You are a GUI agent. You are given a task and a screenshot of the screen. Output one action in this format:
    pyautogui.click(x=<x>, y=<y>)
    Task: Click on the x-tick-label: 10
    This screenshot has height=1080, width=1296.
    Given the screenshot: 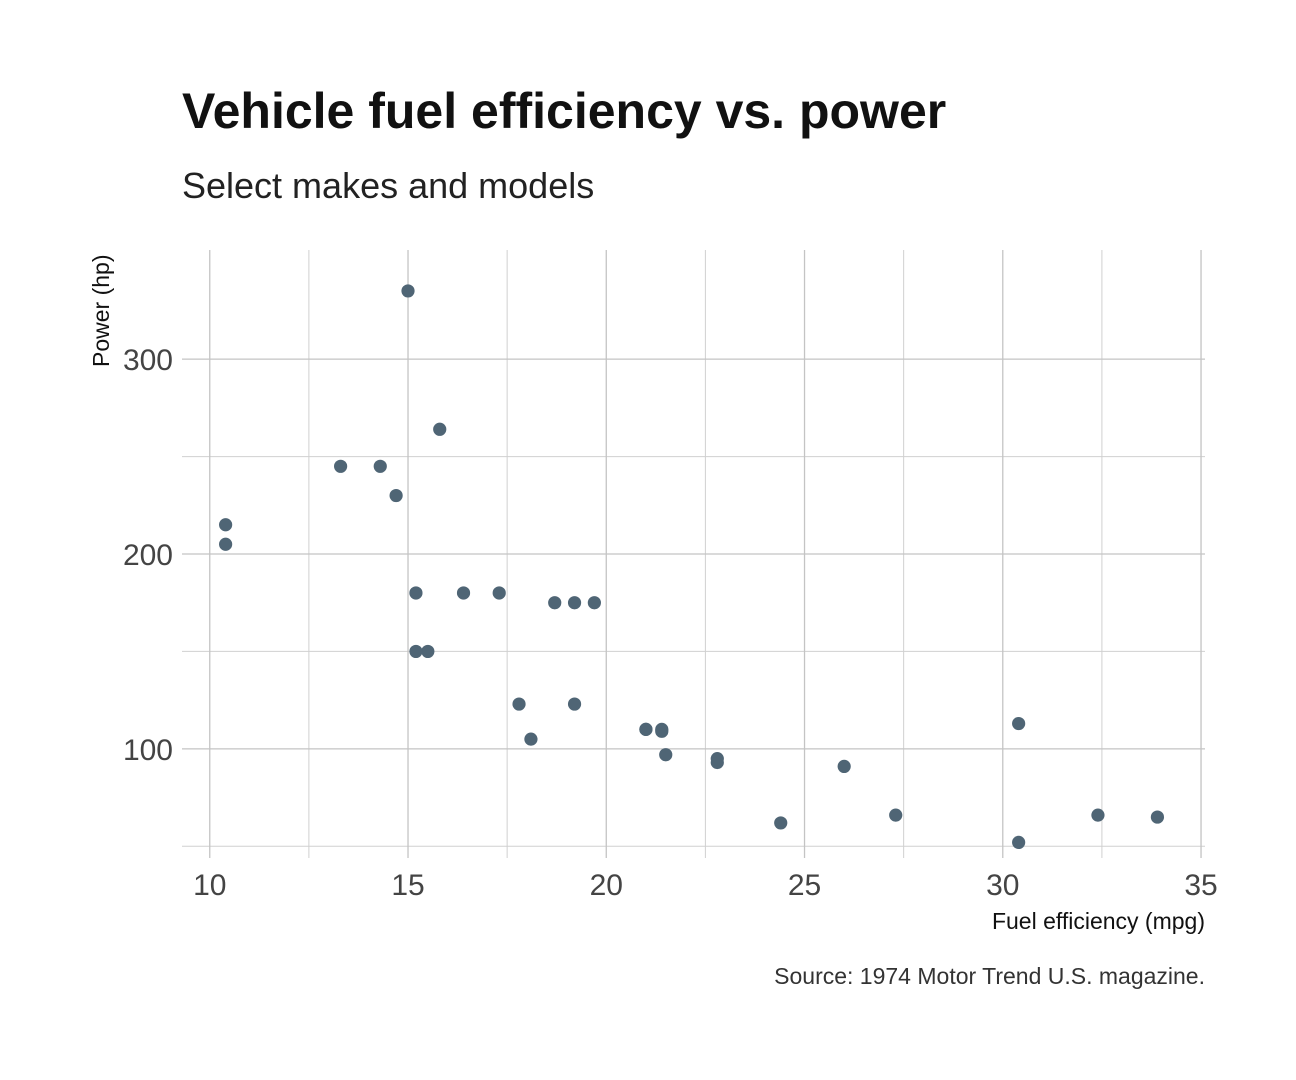 What is the action you would take?
    pyautogui.click(x=209, y=885)
    